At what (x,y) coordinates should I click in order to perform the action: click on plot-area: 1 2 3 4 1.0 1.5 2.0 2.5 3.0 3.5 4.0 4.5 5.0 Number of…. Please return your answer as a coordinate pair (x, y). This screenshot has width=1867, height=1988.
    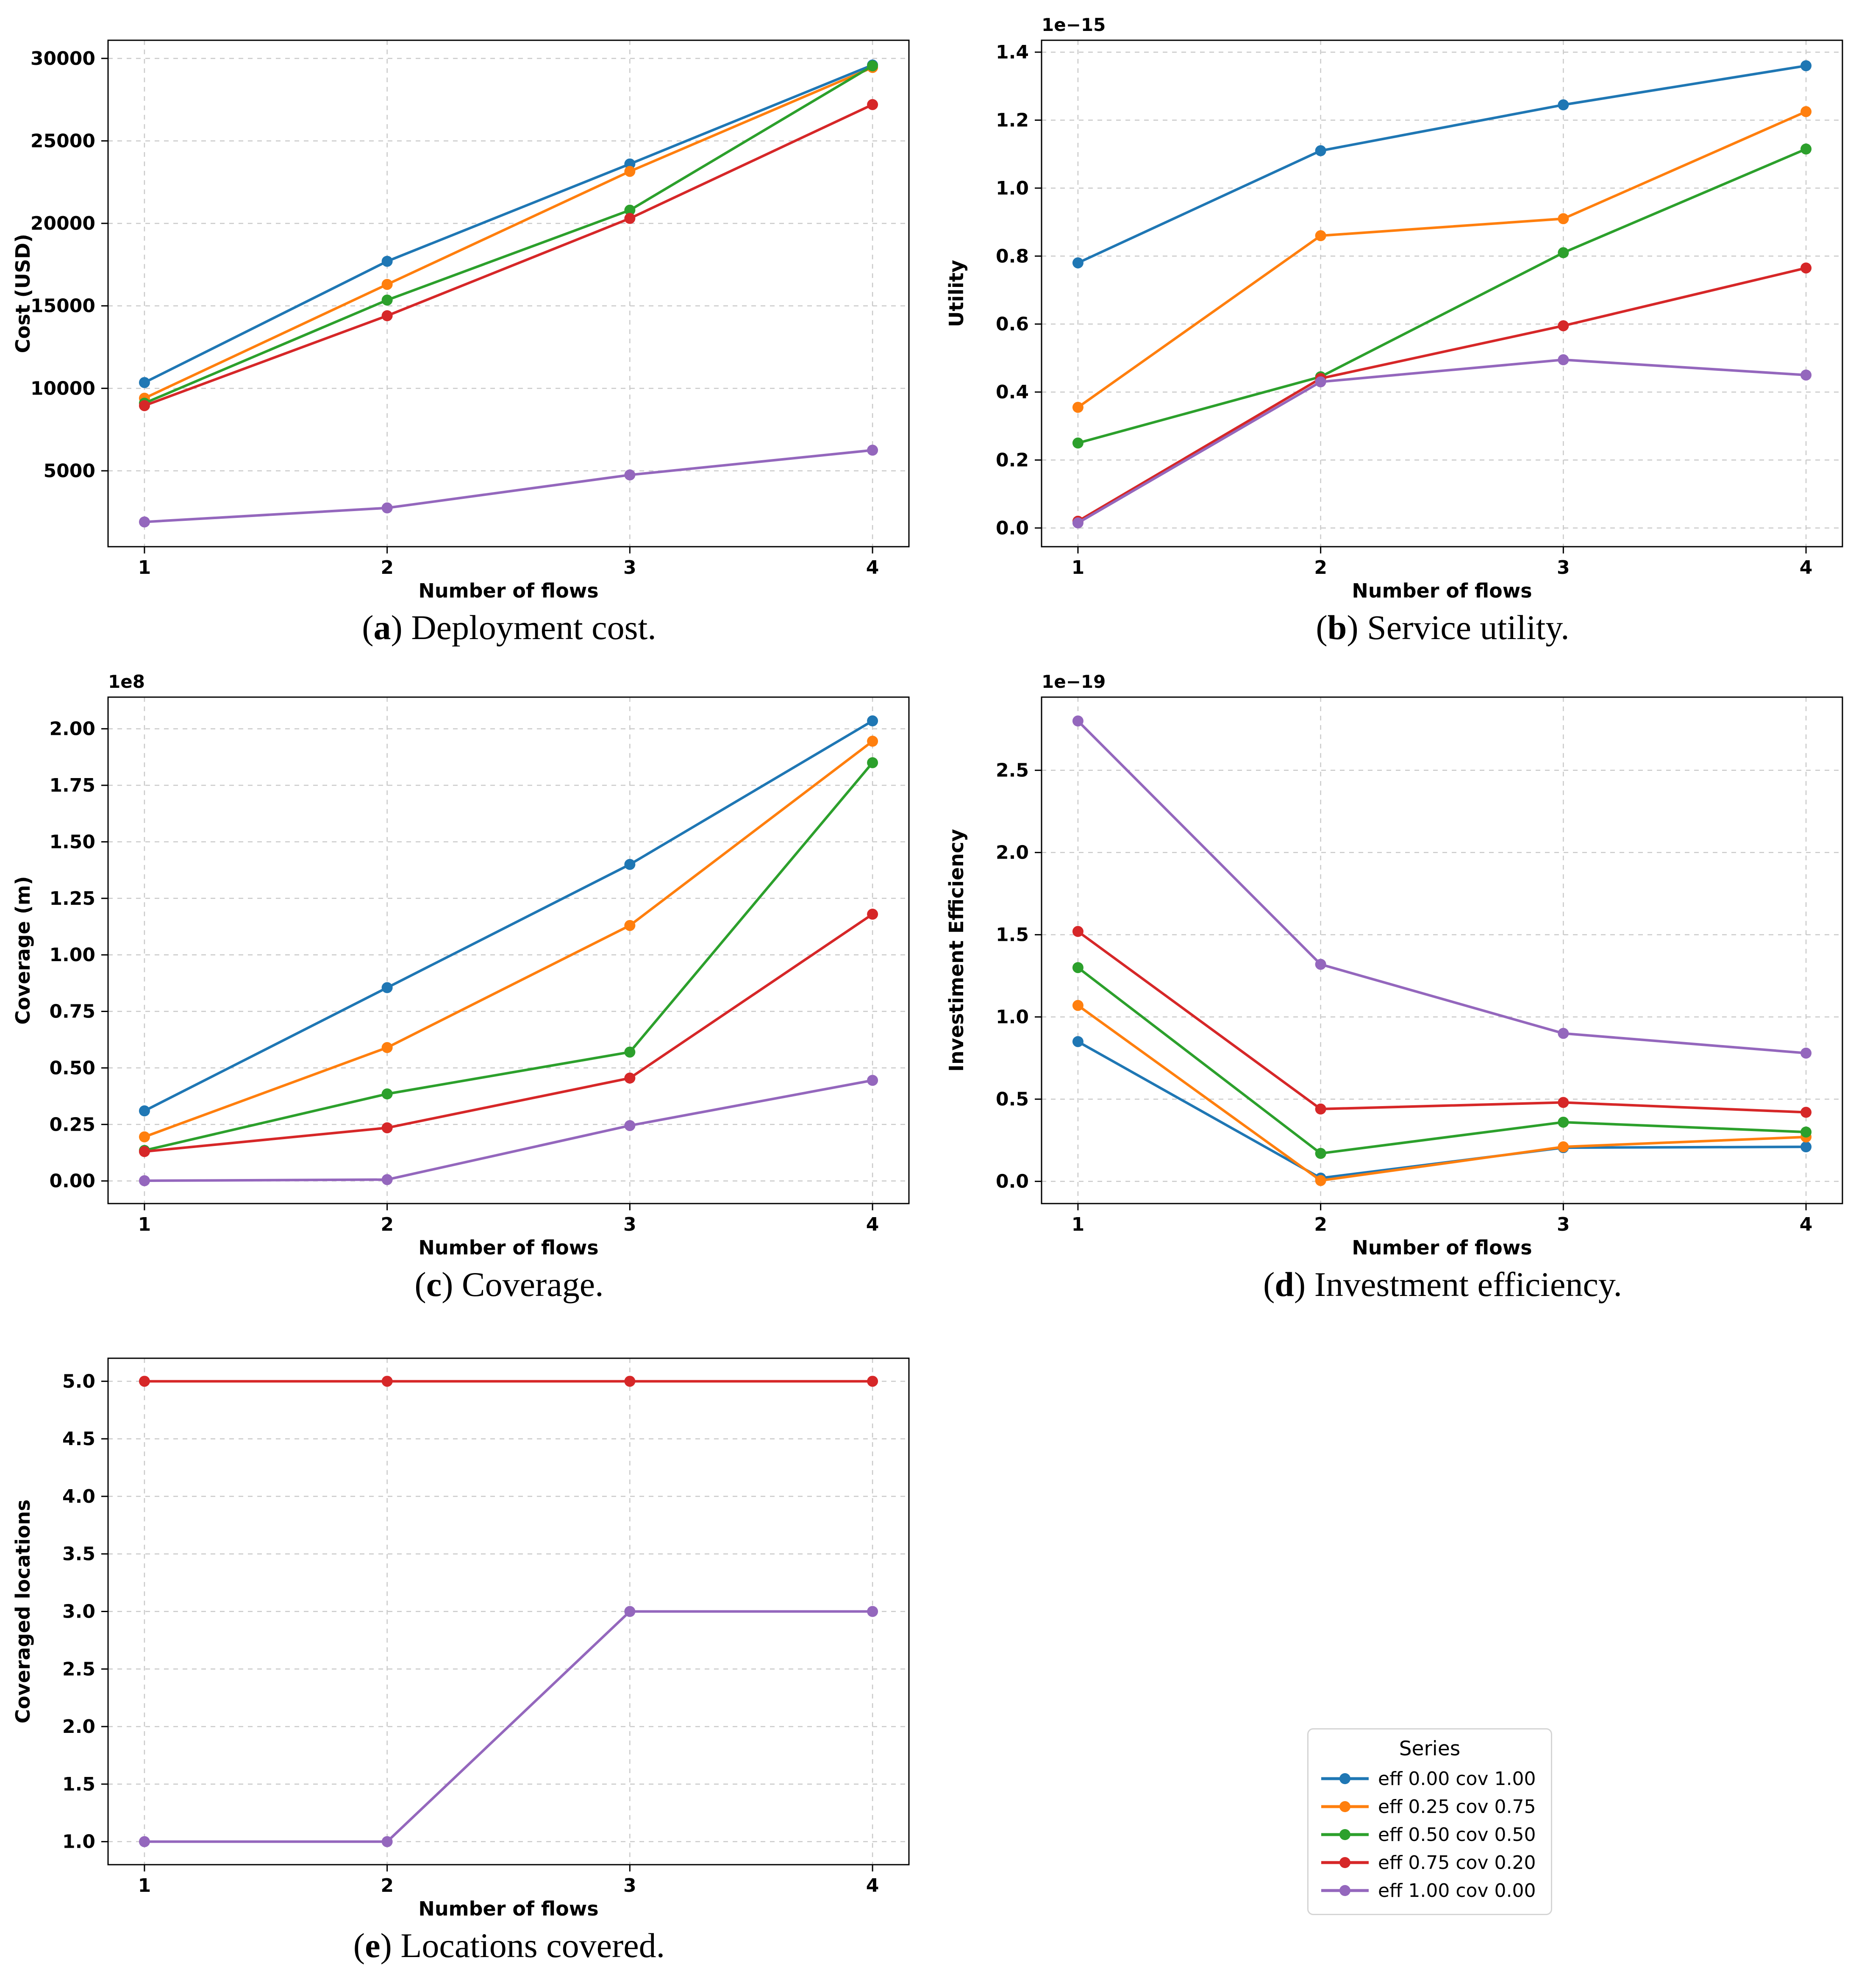
    Looking at the image, I should click on (461, 1638).